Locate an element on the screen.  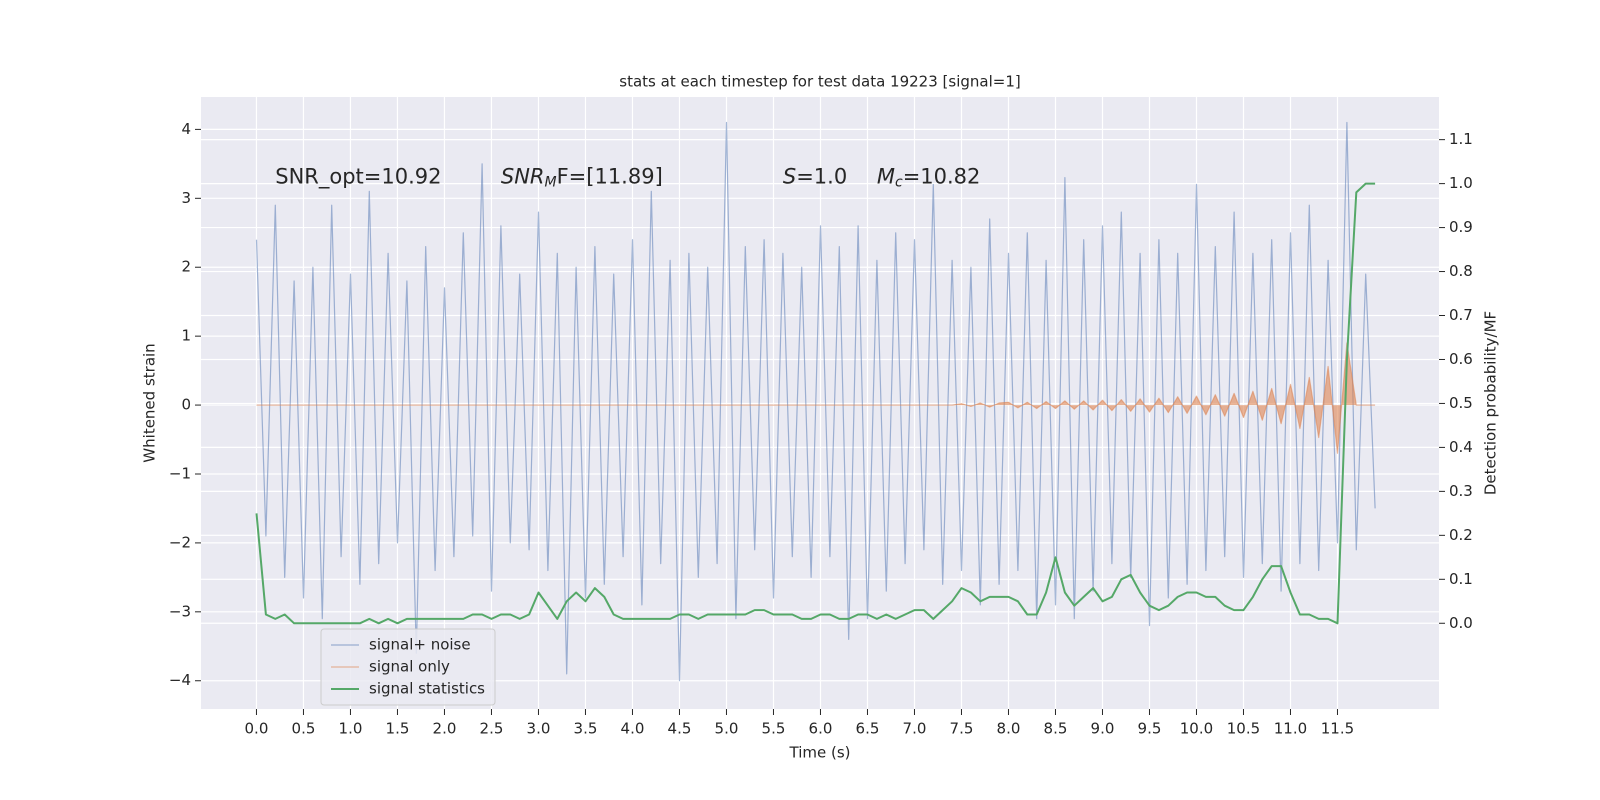
y2-tick-label: 0.4 is located at coordinates (1461, 447).